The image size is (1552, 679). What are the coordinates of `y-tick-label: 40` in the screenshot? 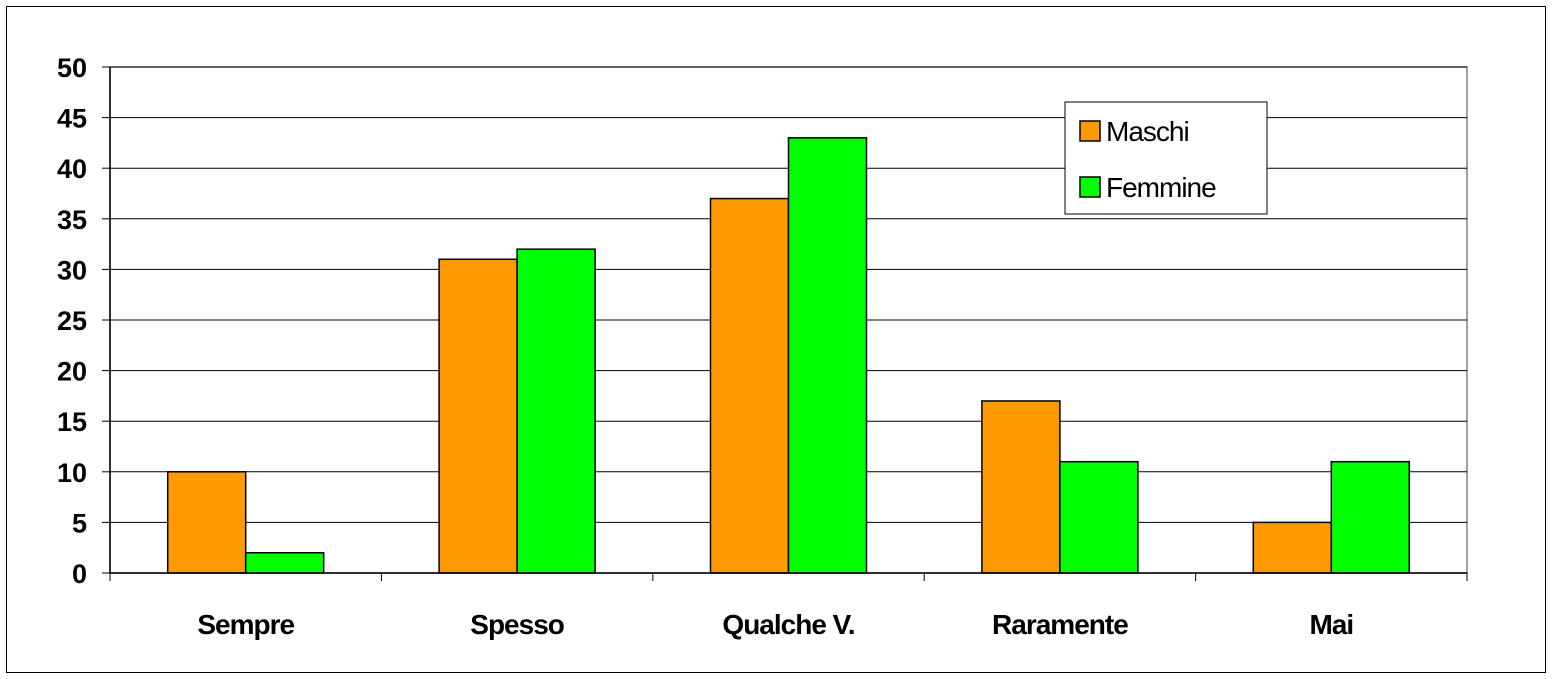 It's located at (72, 169).